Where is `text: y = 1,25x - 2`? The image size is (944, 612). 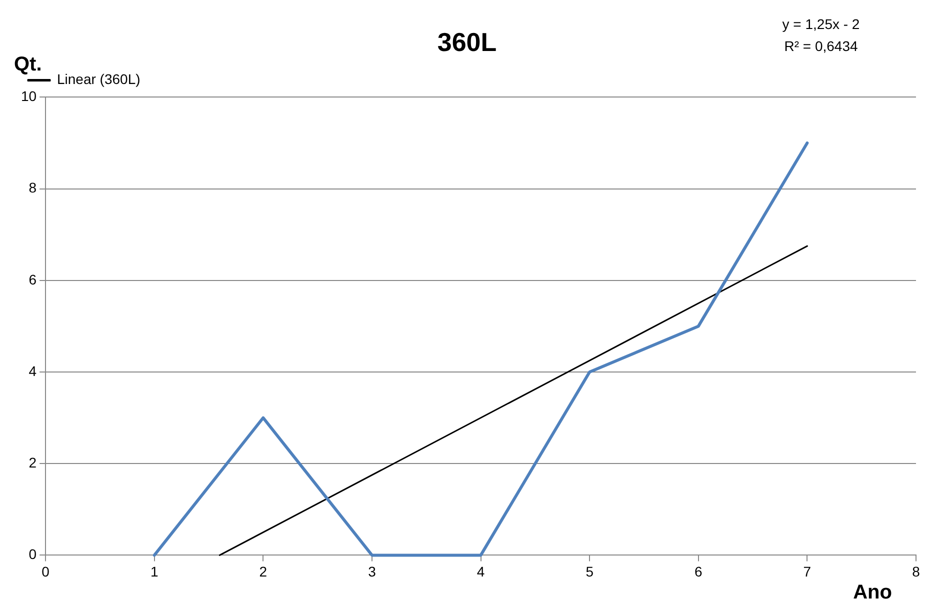
text: y = 1,25x - 2 is located at coordinates (821, 24).